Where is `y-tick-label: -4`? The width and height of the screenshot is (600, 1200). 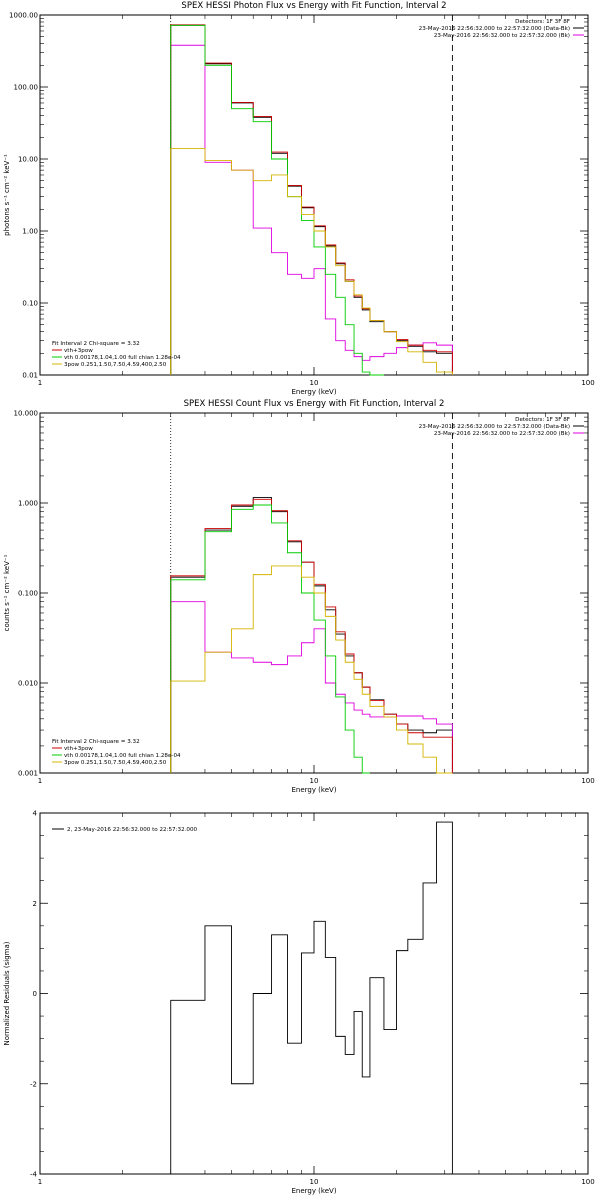 y-tick-label: -4 is located at coordinates (34, 1175).